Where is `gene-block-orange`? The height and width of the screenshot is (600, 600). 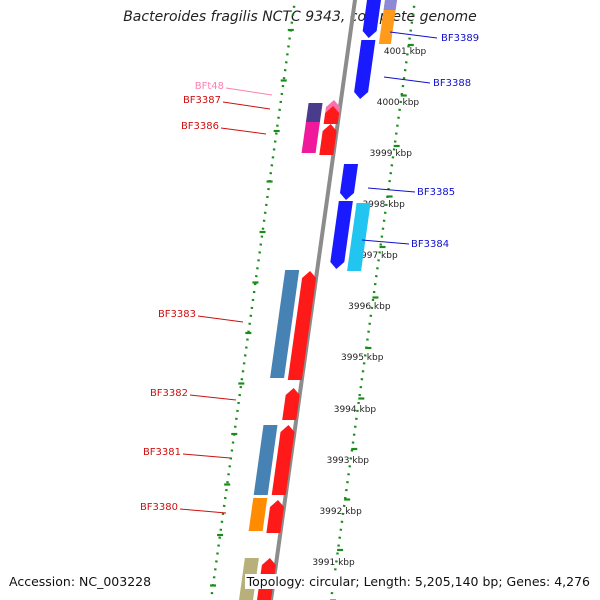
gene-block-orange is located at coordinates (258, 514).